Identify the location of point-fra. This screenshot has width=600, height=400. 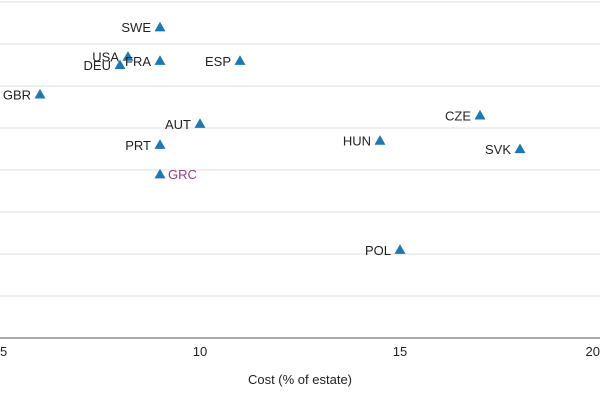
(160, 60).